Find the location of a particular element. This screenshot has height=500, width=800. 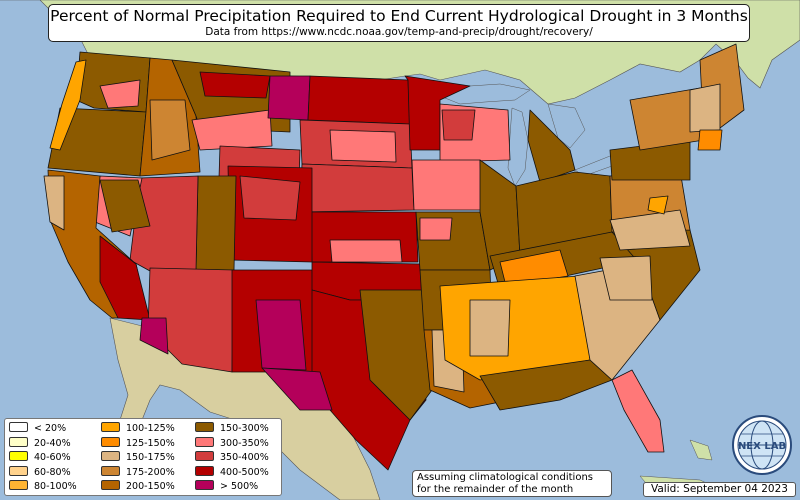

legend-label: 150-175% is located at coordinates (150, 457).